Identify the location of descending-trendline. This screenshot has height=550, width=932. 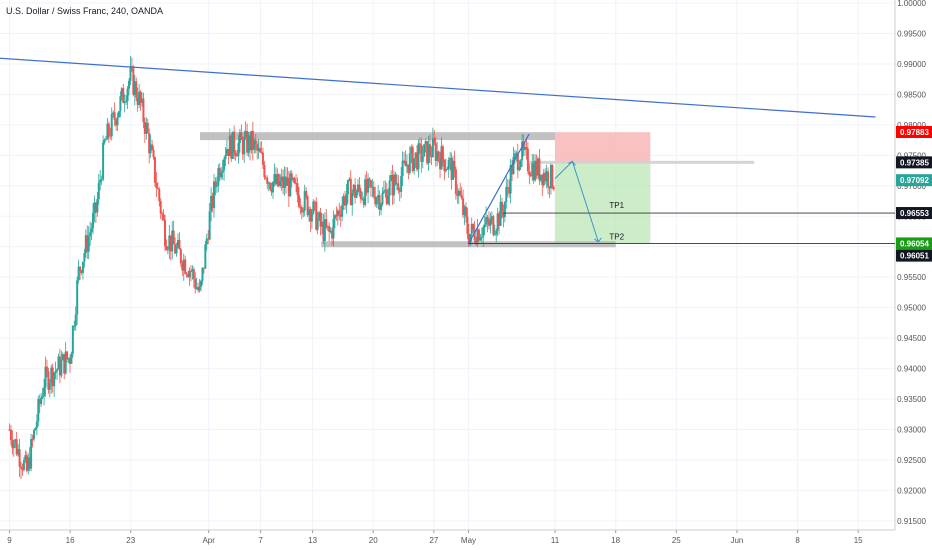
(438, 86).